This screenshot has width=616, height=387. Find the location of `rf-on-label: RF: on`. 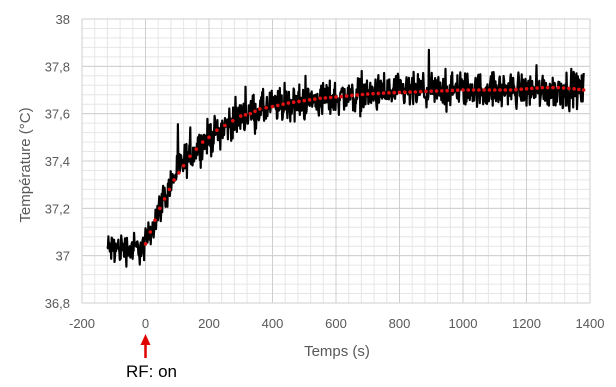

rf-on-label: RF: on is located at coordinates (152, 371).